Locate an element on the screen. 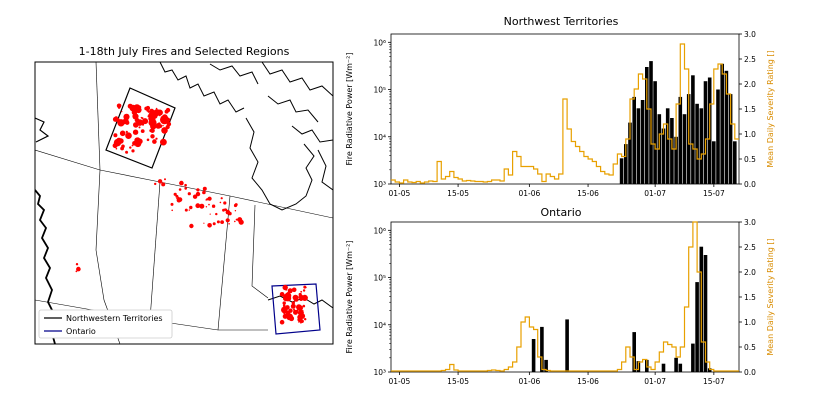  y2-tick-label: 3.0 is located at coordinates (750, 34).